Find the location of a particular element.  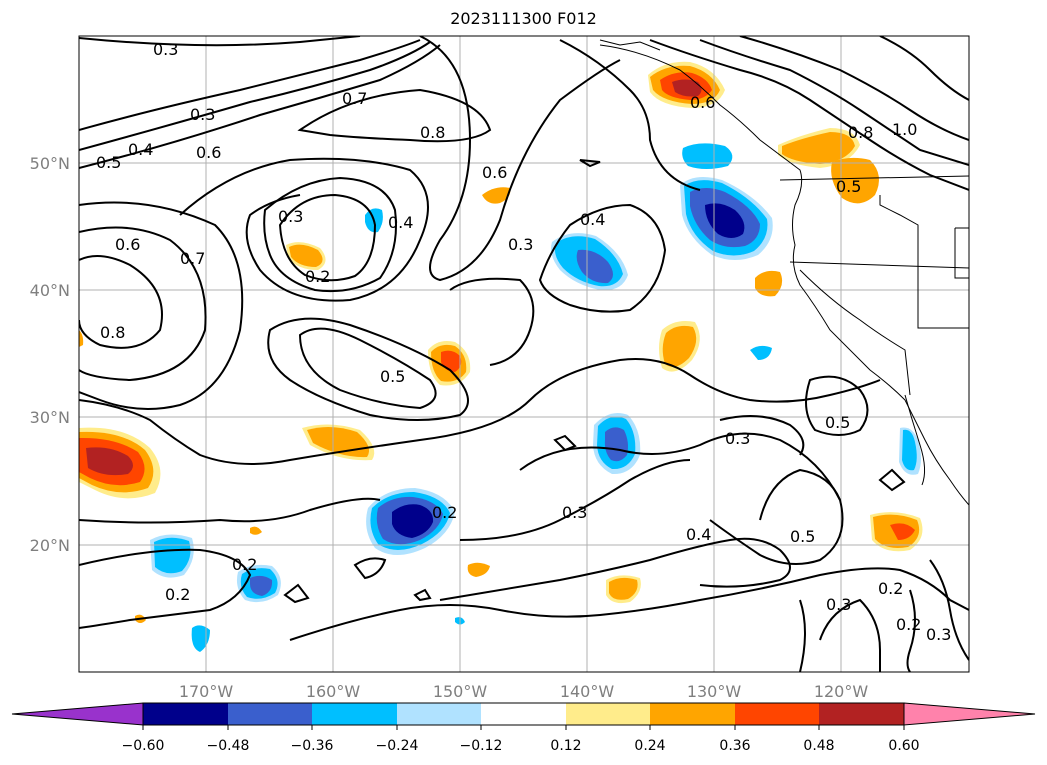

colorbar-tick-label: −0.48 is located at coordinates (228, 746).